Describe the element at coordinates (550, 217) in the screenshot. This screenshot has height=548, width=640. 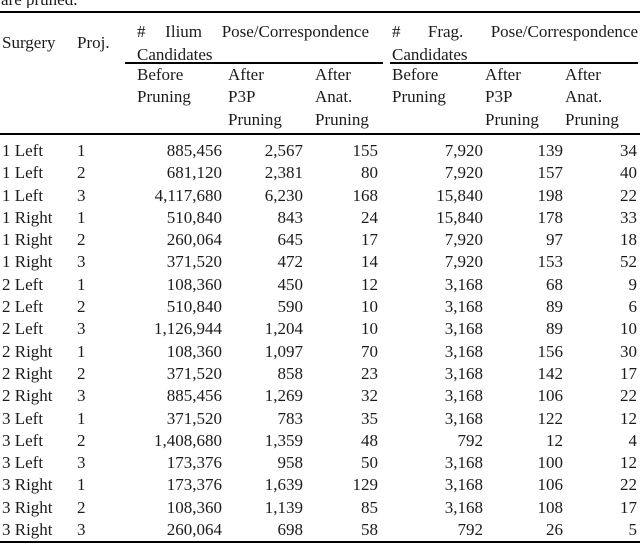
I see `frag-p3p-cell: 178` at that location.